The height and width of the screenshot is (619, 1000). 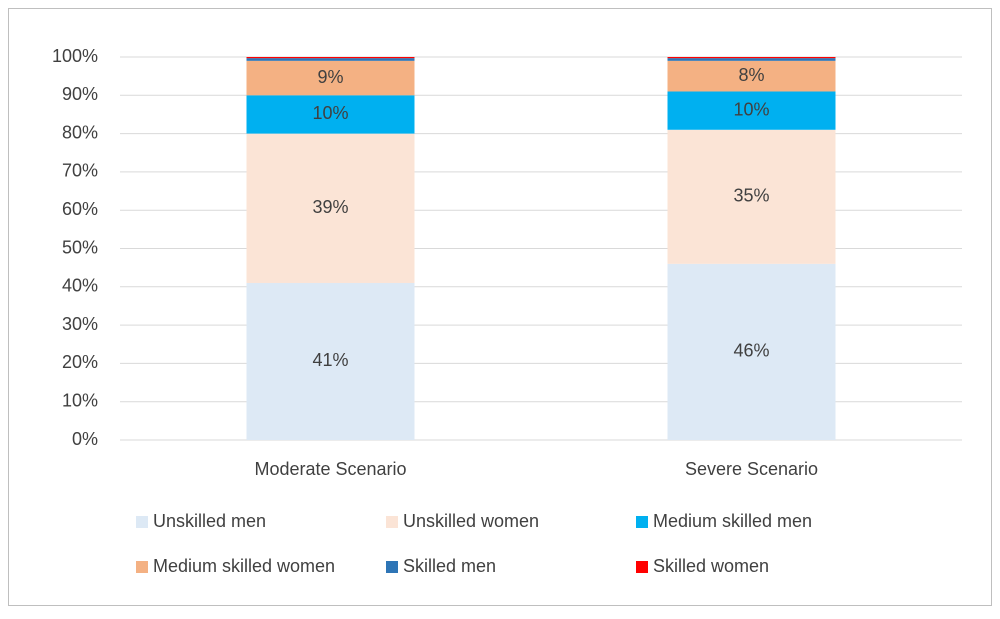 What do you see at coordinates (80, 171) in the screenshot?
I see `y-tick-label: 70%` at bounding box center [80, 171].